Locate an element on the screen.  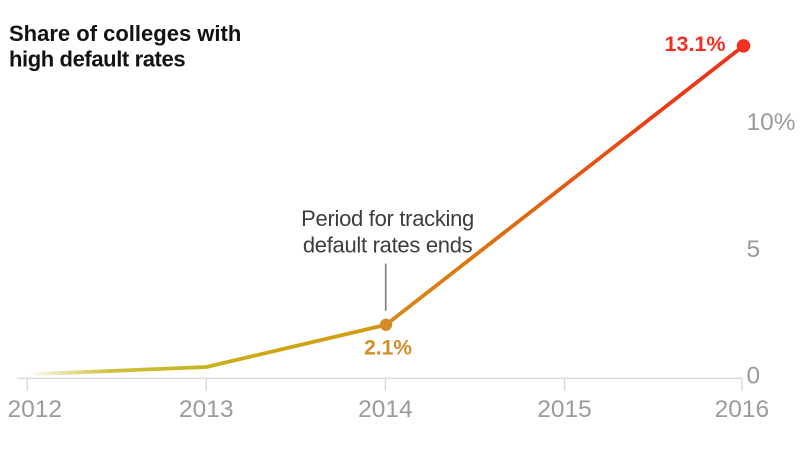
svg-text: default rates ends is located at coordinates (388, 245).